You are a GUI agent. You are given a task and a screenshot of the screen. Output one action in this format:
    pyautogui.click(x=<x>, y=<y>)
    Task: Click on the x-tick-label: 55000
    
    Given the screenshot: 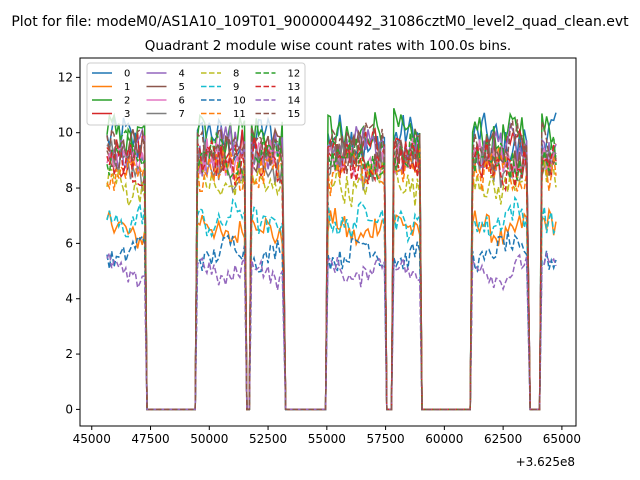 What is the action you would take?
    pyautogui.click(x=327, y=439)
    